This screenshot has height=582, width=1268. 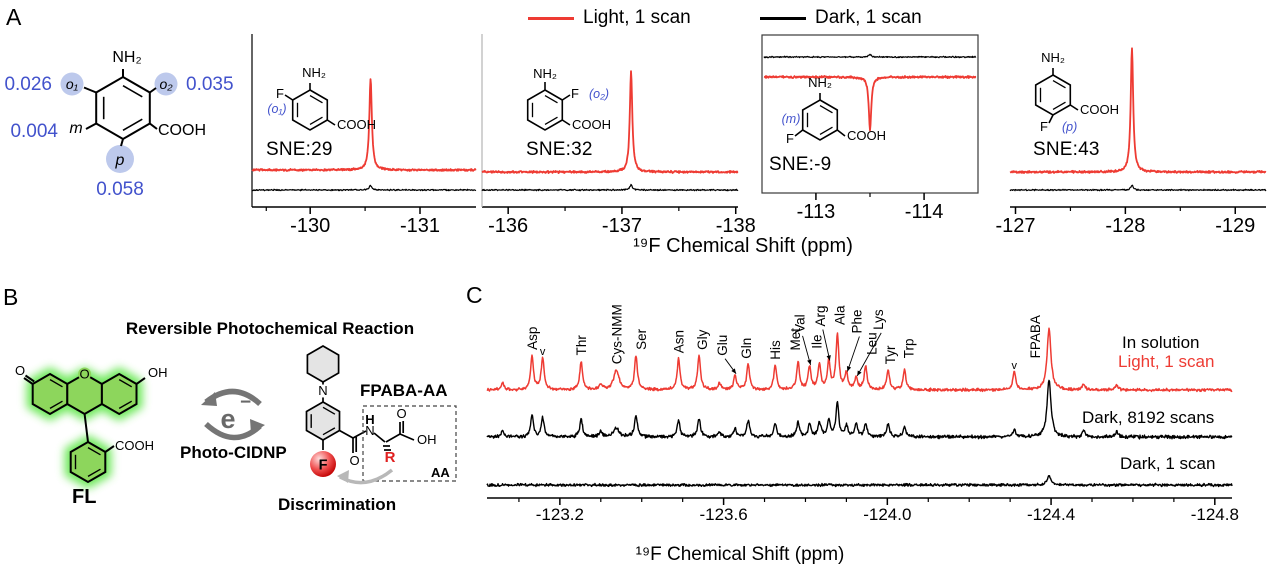 What do you see at coordinates (722, 345) in the screenshot?
I see `svg-text: Glu` at bounding box center [722, 345].